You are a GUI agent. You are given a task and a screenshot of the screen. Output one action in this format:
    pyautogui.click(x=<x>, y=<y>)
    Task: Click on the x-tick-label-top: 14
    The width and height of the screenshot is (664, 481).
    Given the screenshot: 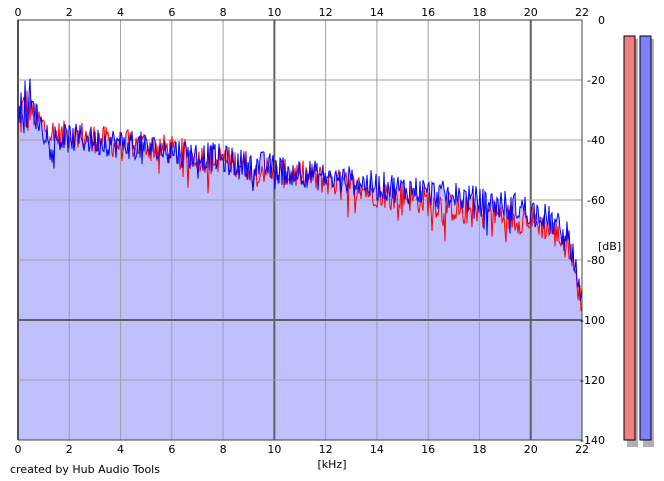 What is the action you would take?
    pyautogui.click(x=377, y=12)
    